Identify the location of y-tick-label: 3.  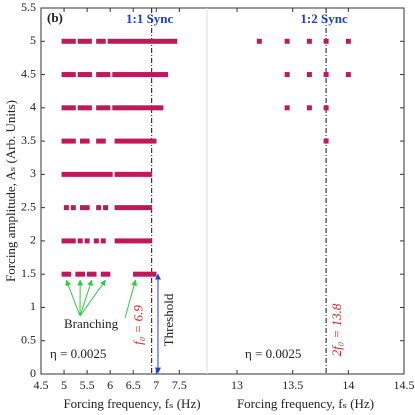
(33, 173).